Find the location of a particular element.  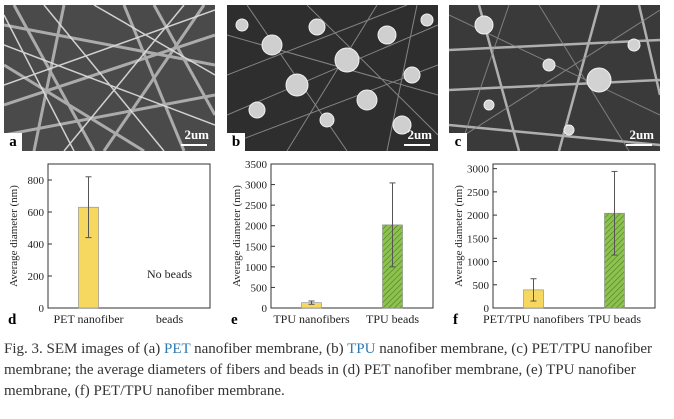

sem-image-b: b 2um is located at coordinates (332, 78).